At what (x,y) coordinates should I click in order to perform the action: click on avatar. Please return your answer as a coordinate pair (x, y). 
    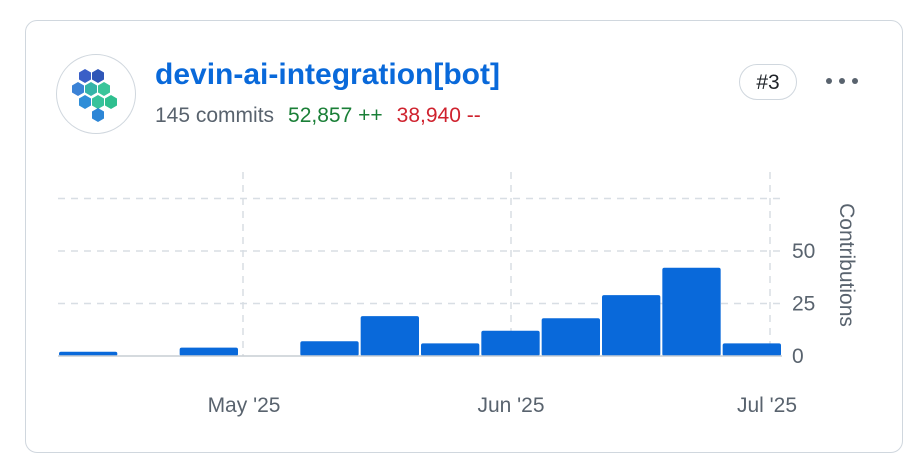
    Looking at the image, I should click on (96, 94).